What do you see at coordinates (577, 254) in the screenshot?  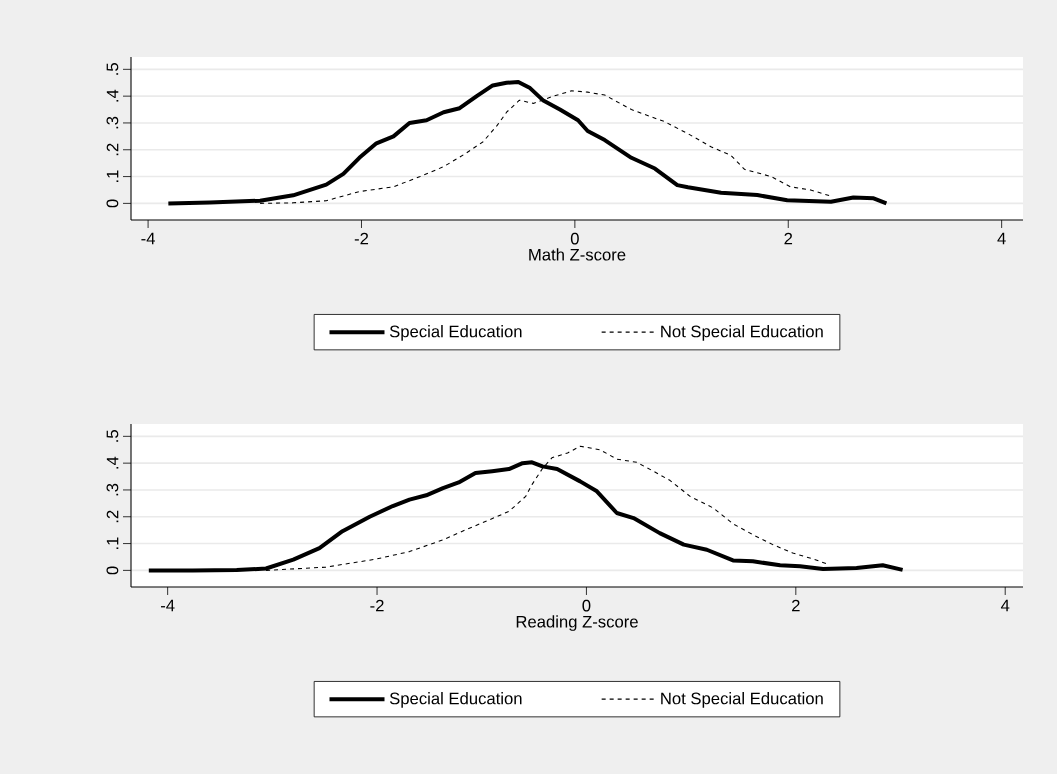 I see `x-axis-title: Math Z-score` at bounding box center [577, 254].